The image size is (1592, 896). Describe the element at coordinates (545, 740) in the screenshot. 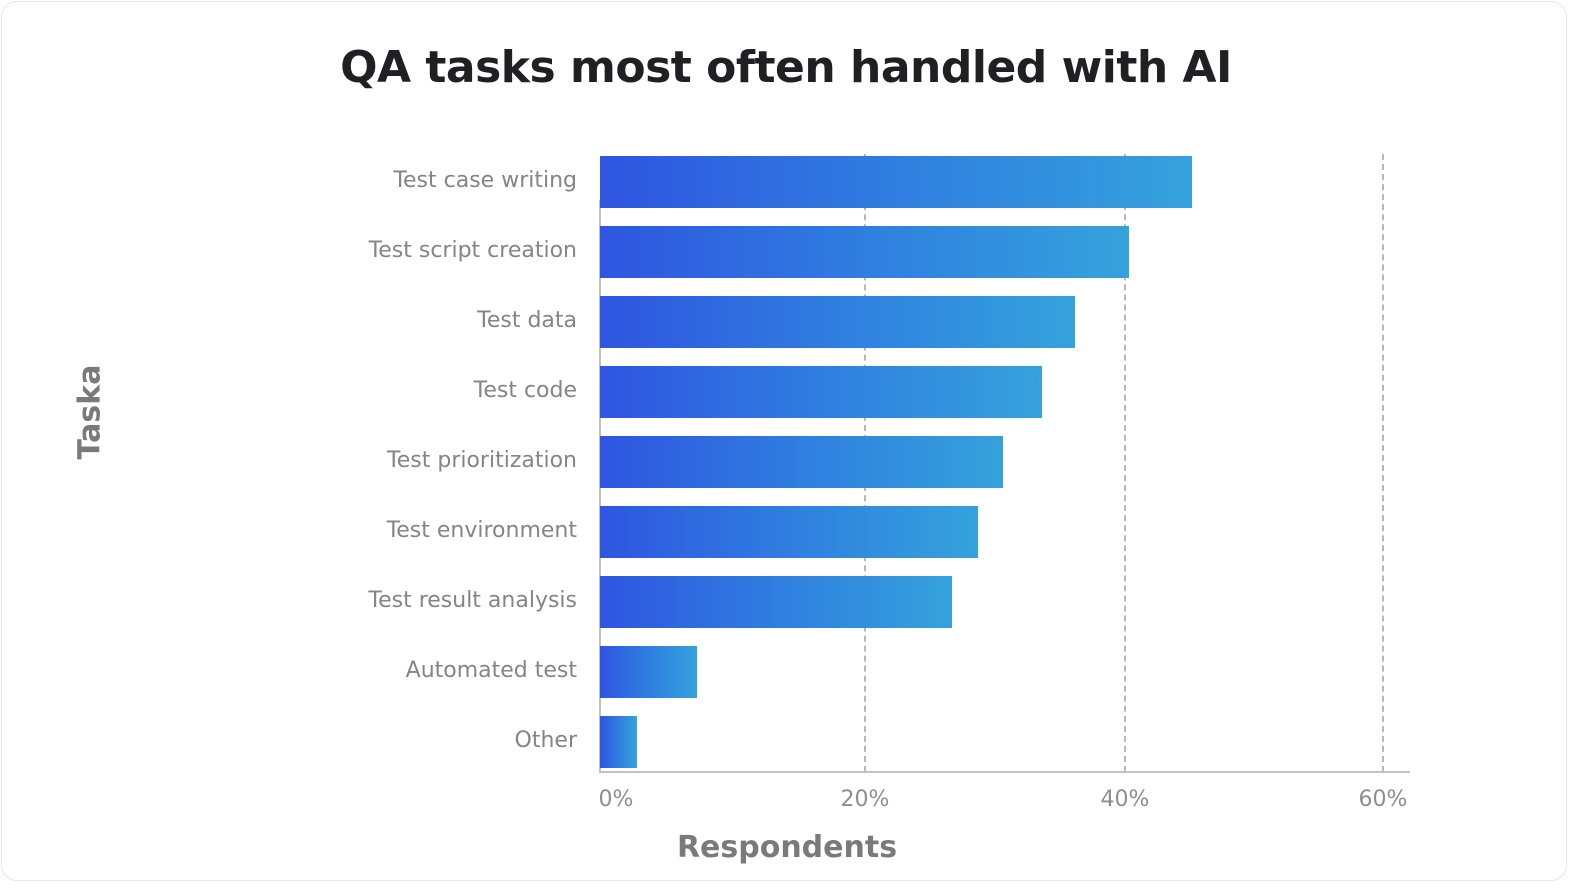

I see `category-label: Other` at that location.